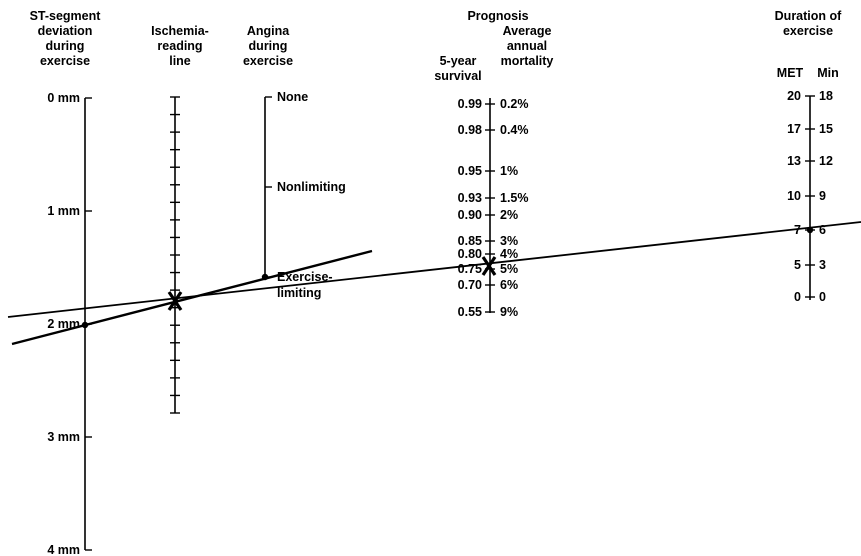 The image size is (861, 556). What do you see at coordinates (514, 104) in the screenshot?
I see `mortality-tick-label: 0.2%` at bounding box center [514, 104].